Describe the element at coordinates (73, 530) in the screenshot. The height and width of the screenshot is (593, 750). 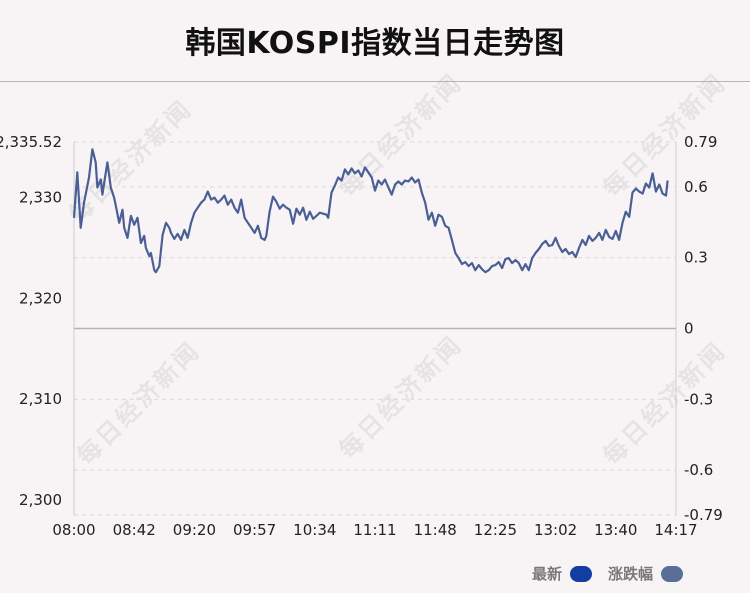
I see `x-tick-label: 08:00` at that location.